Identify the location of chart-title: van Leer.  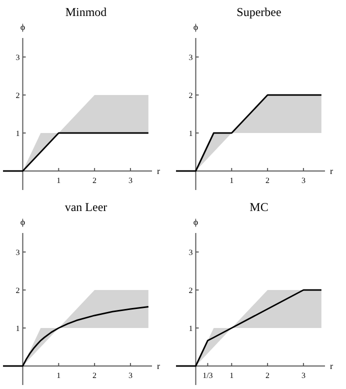
(86, 207).